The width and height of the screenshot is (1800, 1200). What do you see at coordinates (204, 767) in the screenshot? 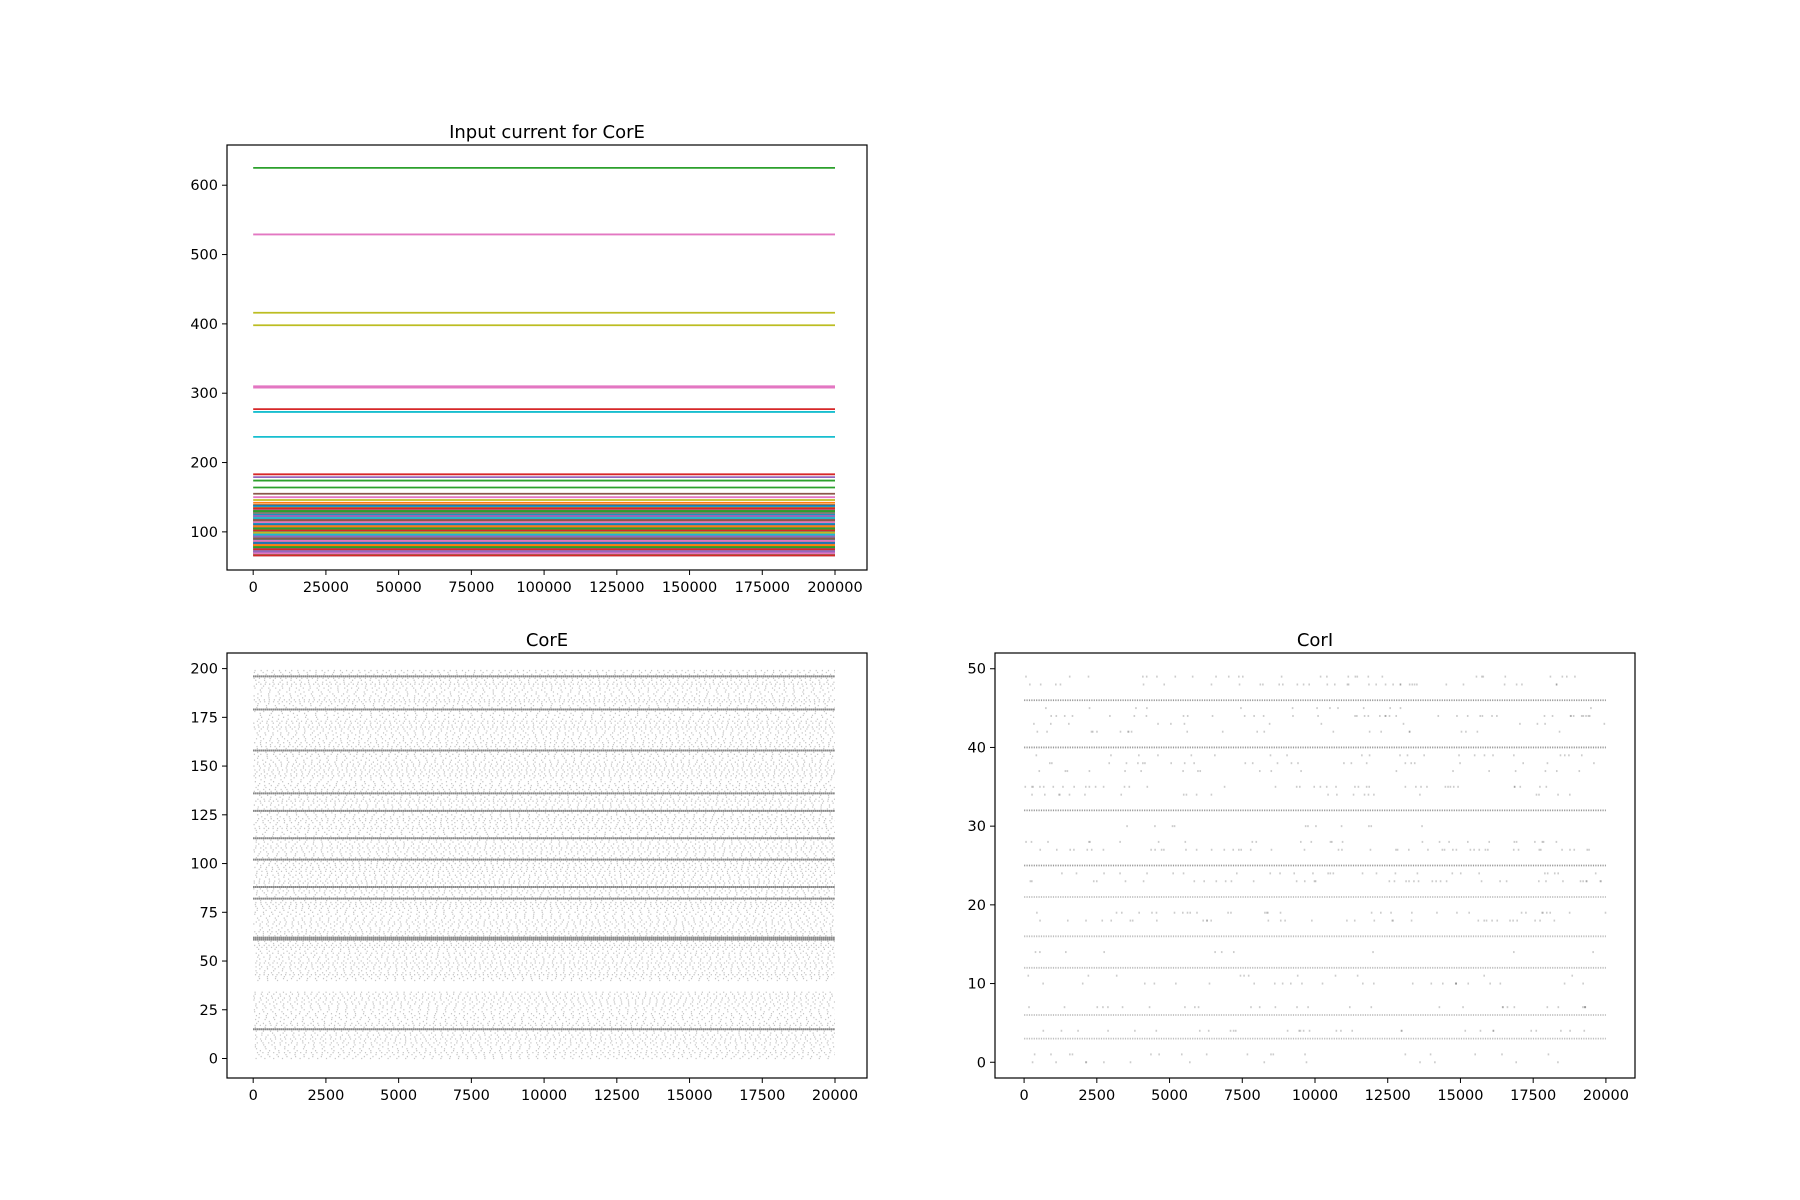
I see `core-raster-y-tick-label: 150` at bounding box center [204, 767].